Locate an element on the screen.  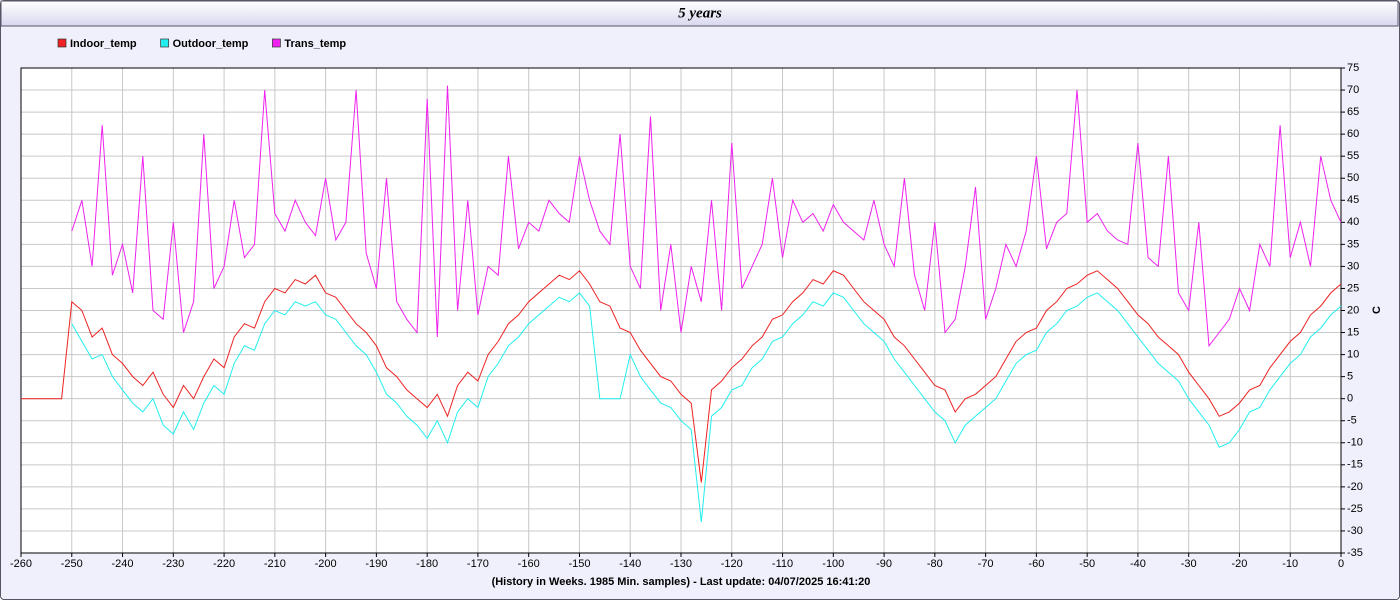
y-tick-label: -20 is located at coordinates (1355, 487).